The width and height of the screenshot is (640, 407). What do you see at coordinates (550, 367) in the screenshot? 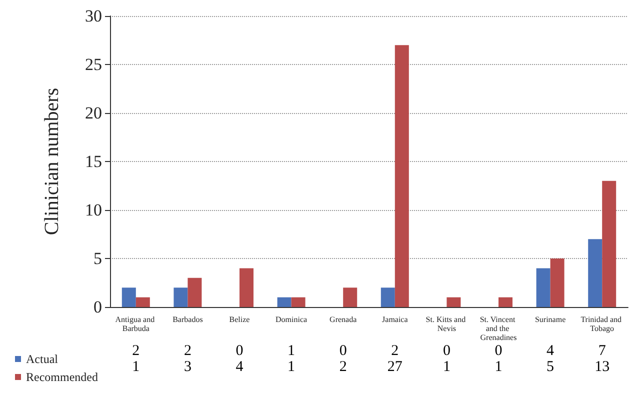
I see `data-label: 5` at bounding box center [550, 367].